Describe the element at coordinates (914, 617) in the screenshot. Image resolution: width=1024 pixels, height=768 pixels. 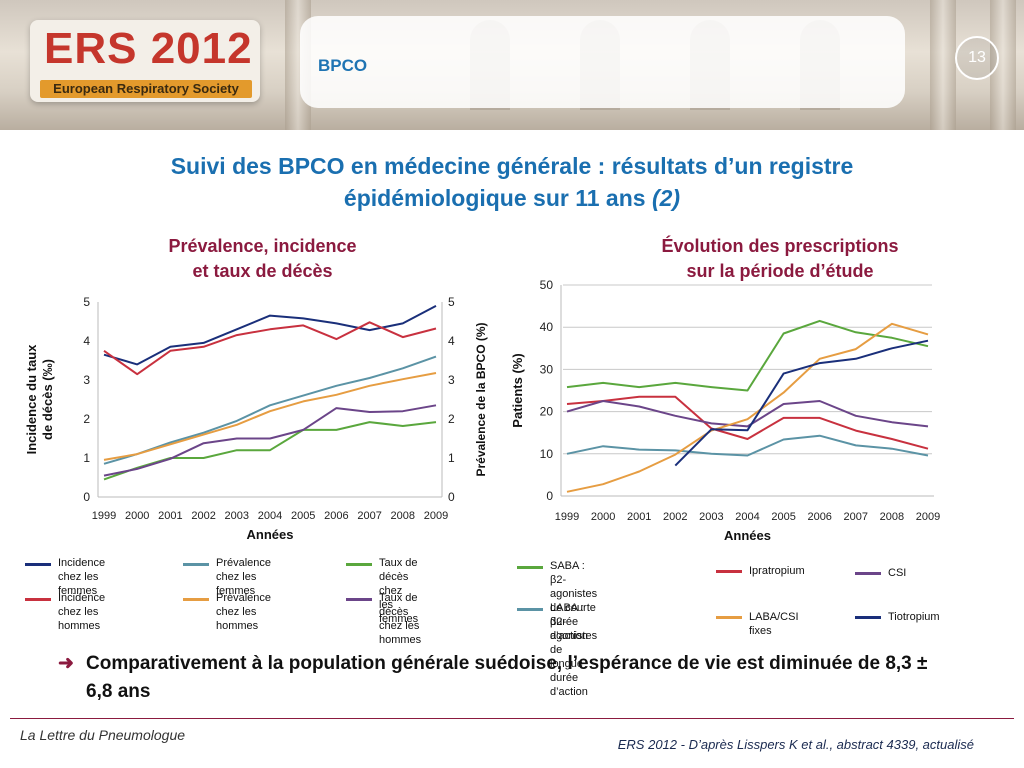
I see `legend-label: Tiotropium` at that location.